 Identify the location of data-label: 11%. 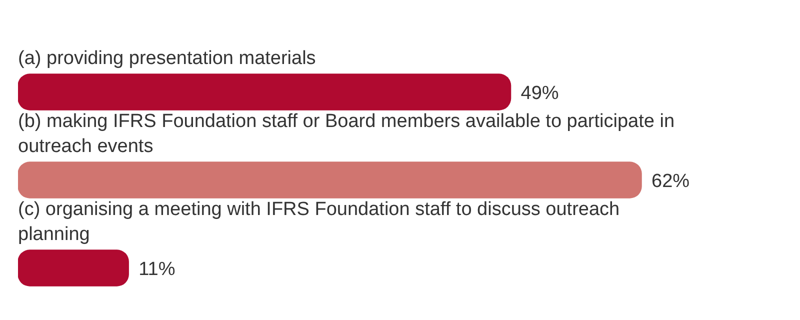
(157, 269).